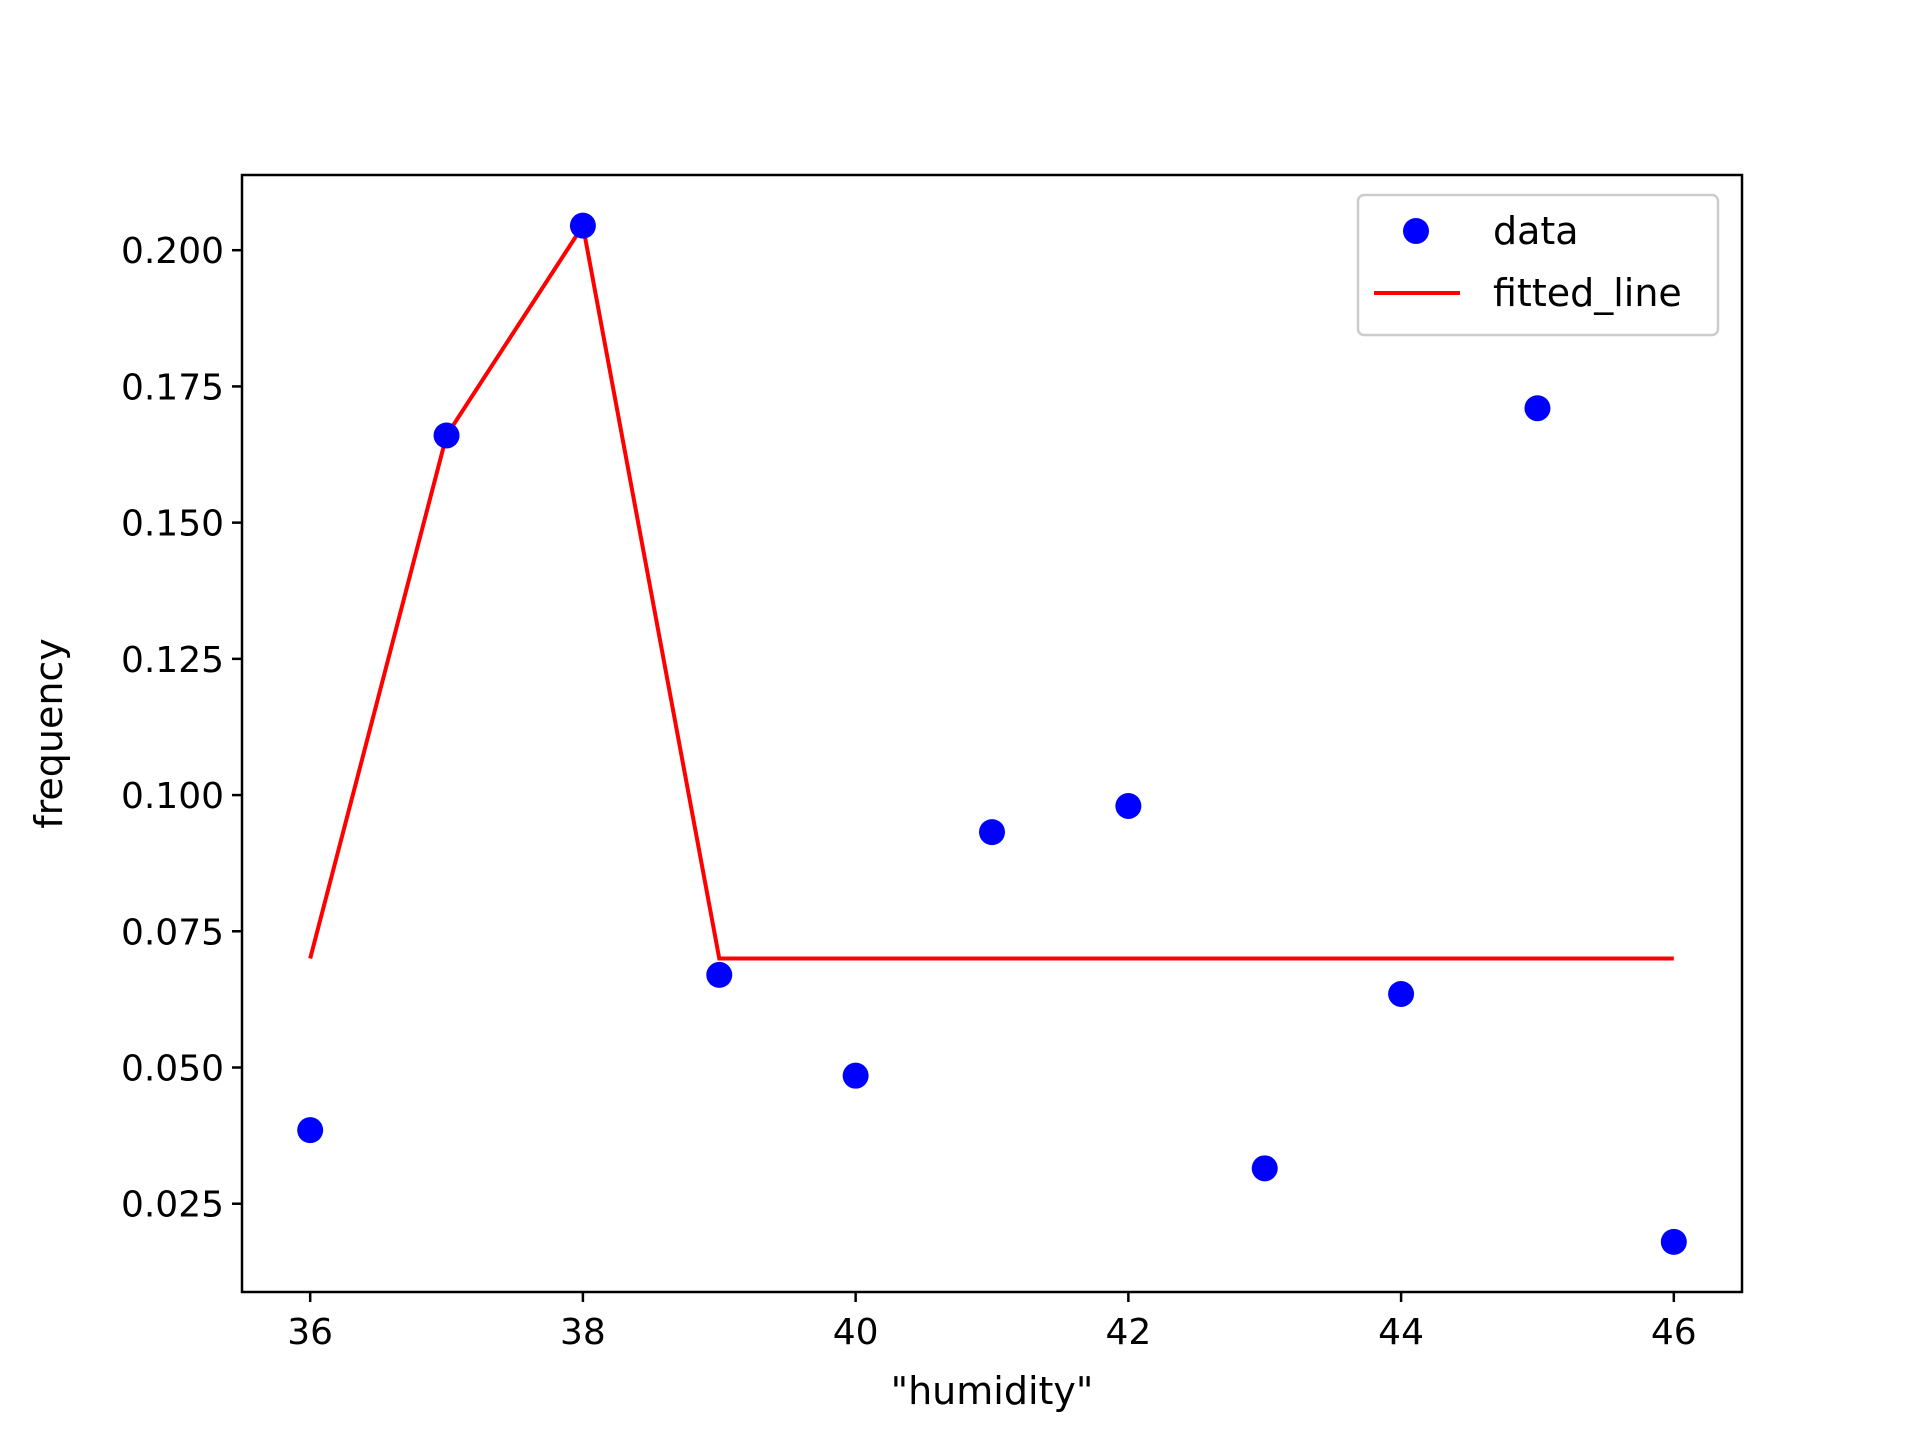  I want to click on x-tick-label: 42, so click(1128, 1332).